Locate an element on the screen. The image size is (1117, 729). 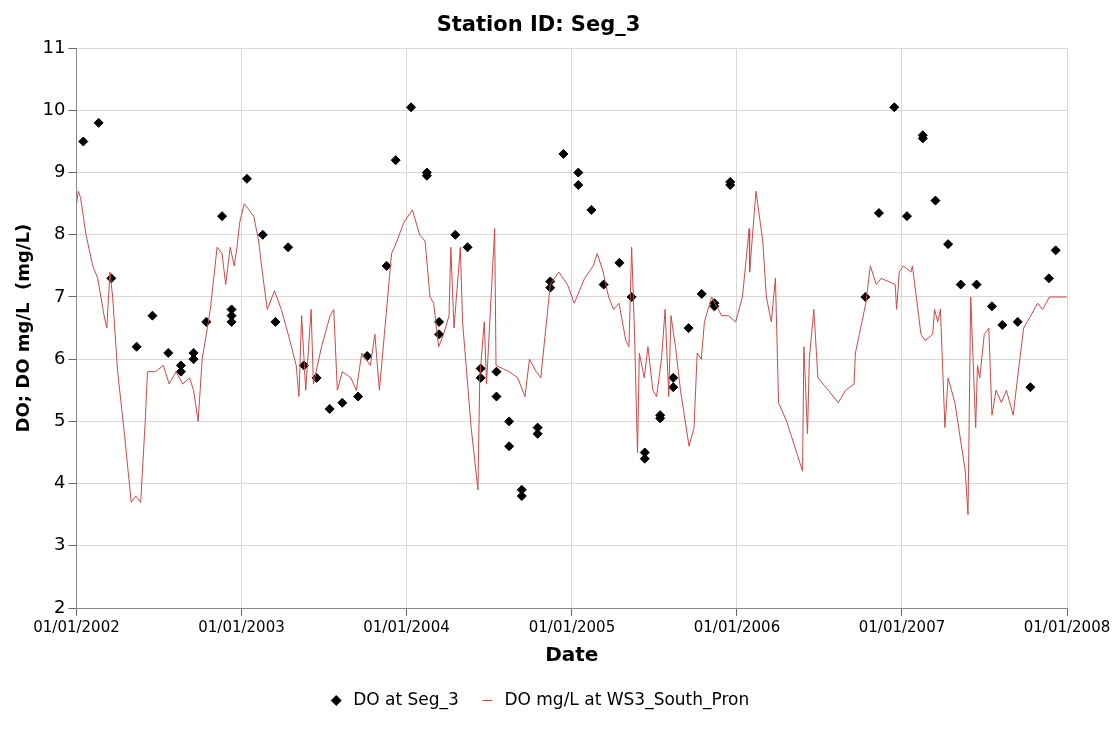
x-tick-label: 01/01/2008 is located at coordinates (1067, 626).